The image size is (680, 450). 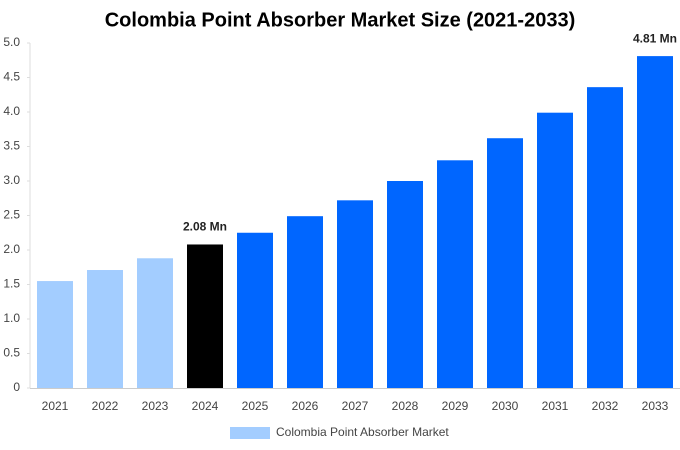 What do you see at coordinates (505, 406) in the screenshot?
I see `x-tick-label: 2030` at bounding box center [505, 406].